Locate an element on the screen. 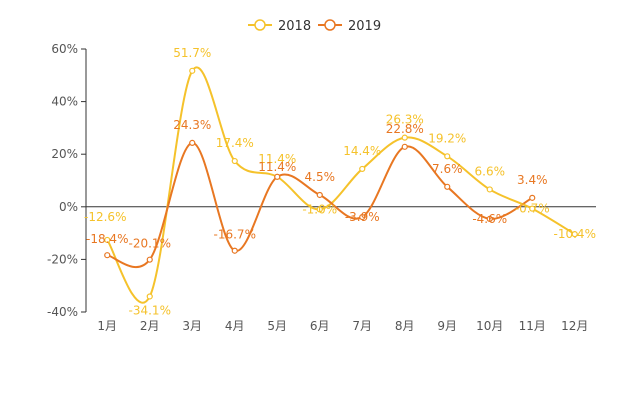 The width and height of the screenshot is (620, 413). data-label-2019: -4.6% is located at coordinates (489, 219).